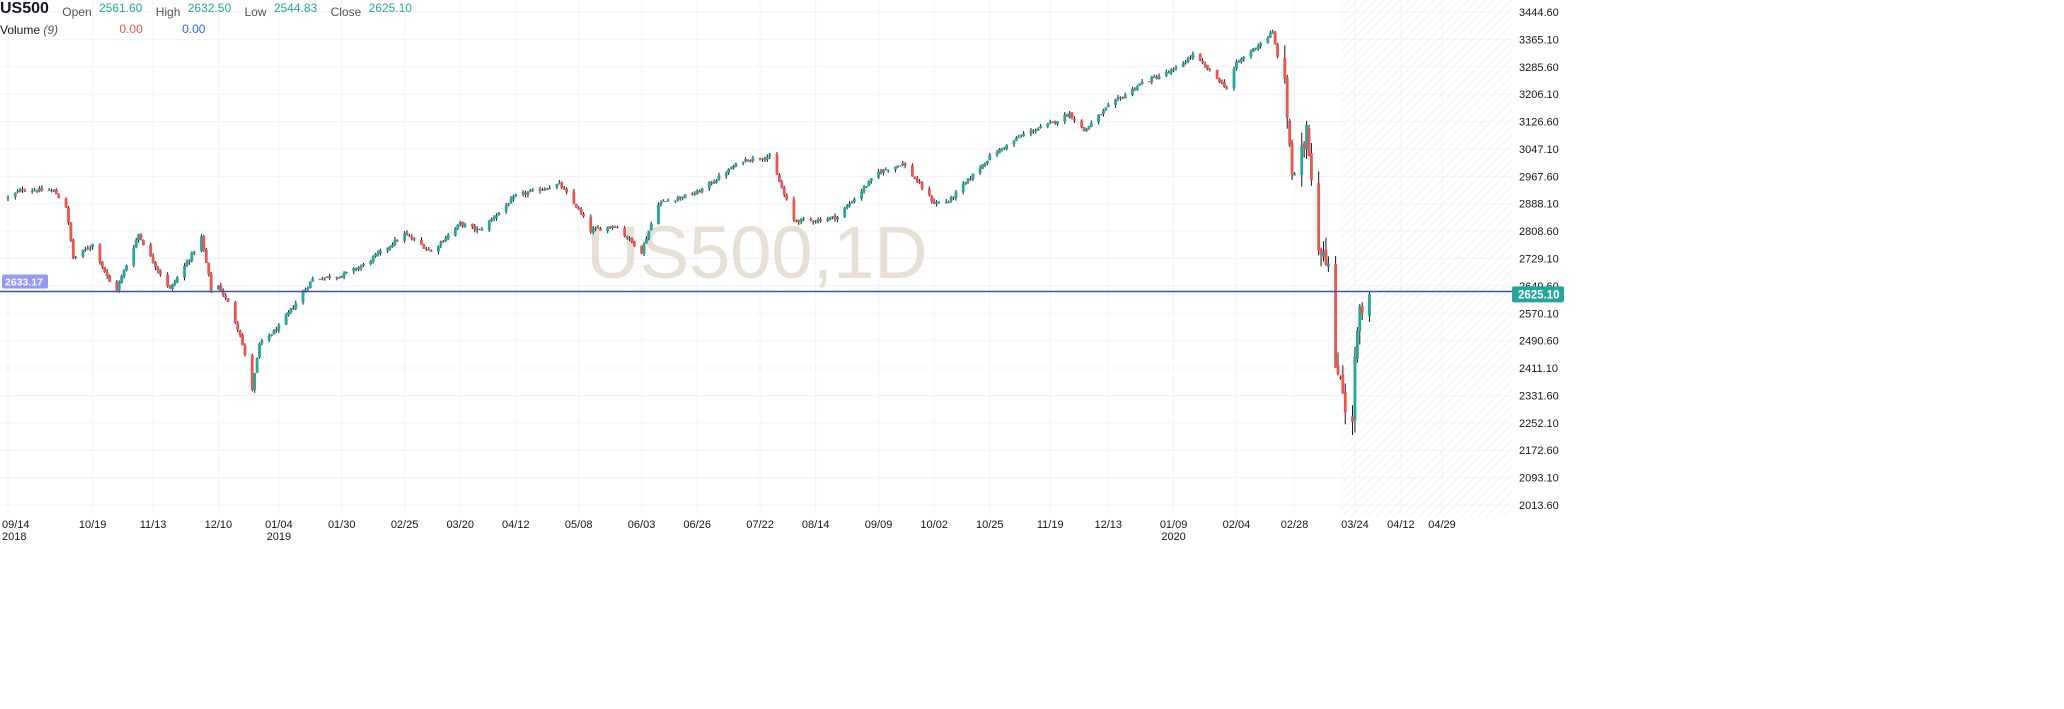 Image resolution: width=2064 pixels, height=709 pixels. What do you see at coordinates (24, 283) in the screenshot?
I see `crosshair-price-label: 2633.17` at bounding box center [24, 283].